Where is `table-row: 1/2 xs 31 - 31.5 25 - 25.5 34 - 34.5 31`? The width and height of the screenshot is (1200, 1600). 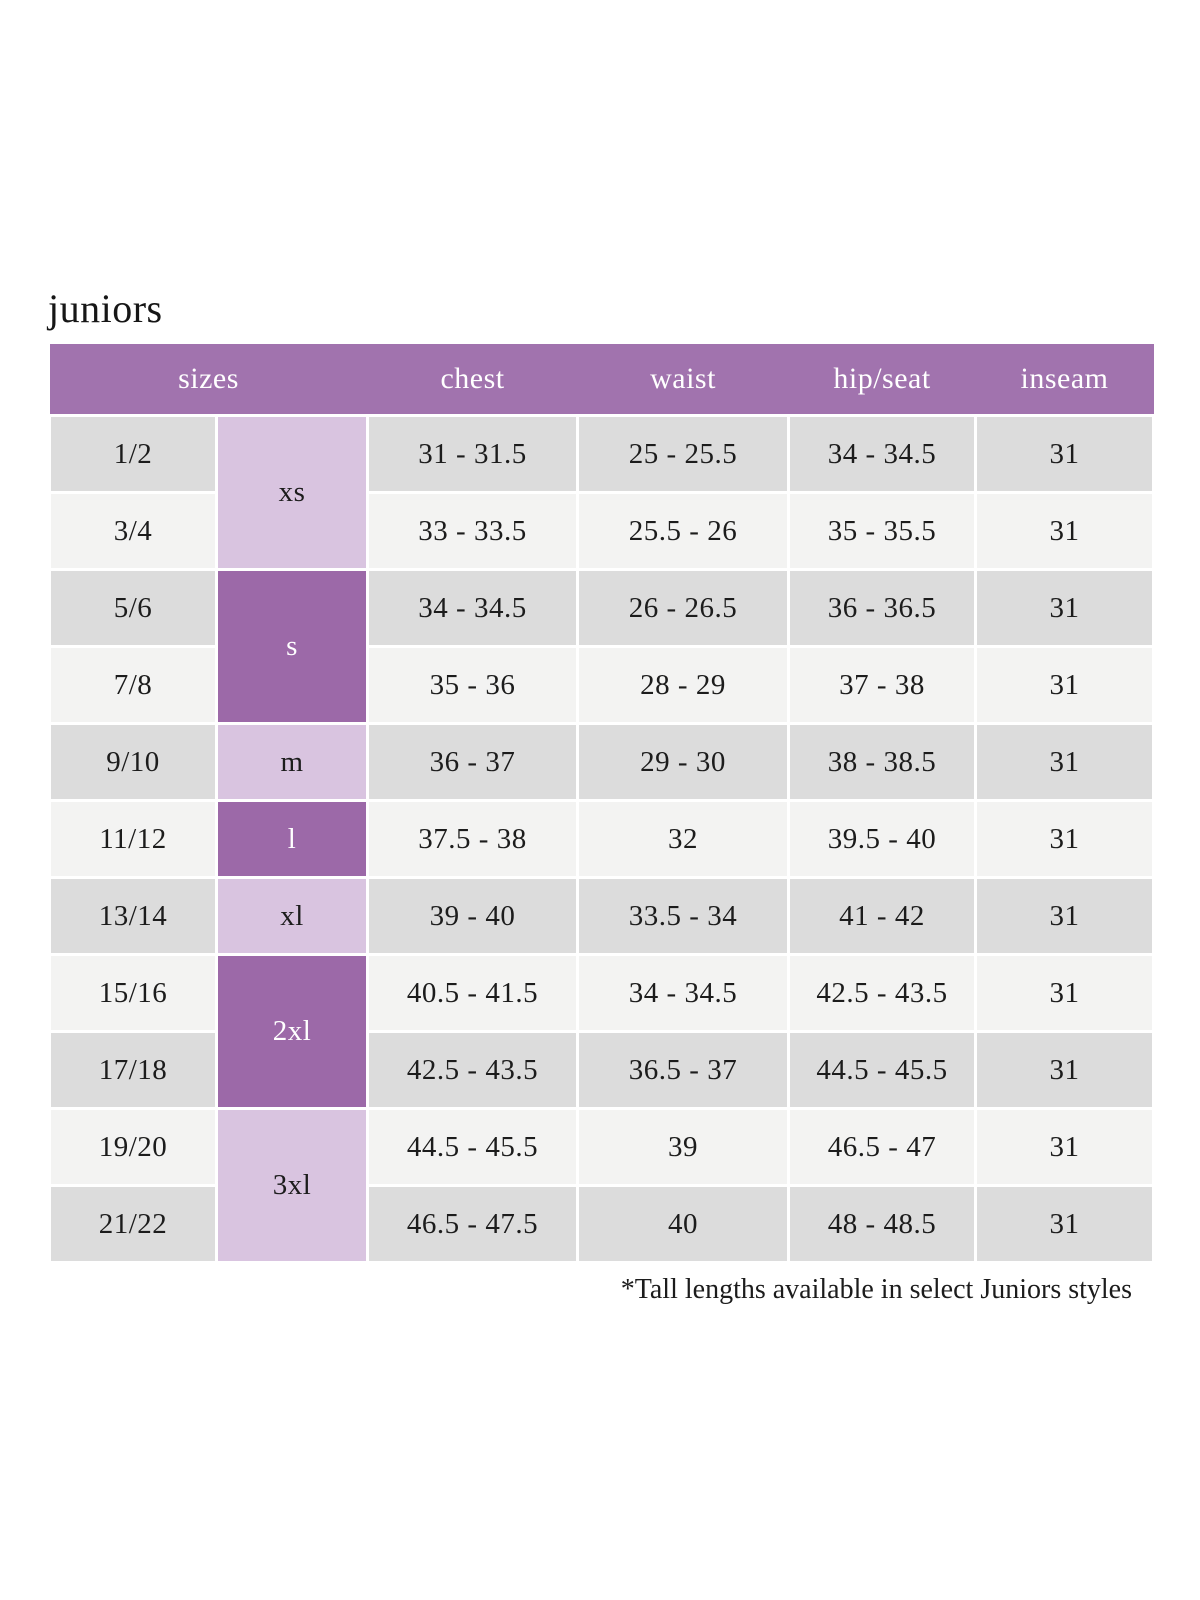 table-row: 1/2 xs 31 - 31.5 25 - 25.5 34 - 34.5 31 is located at coordinates (602, 492).